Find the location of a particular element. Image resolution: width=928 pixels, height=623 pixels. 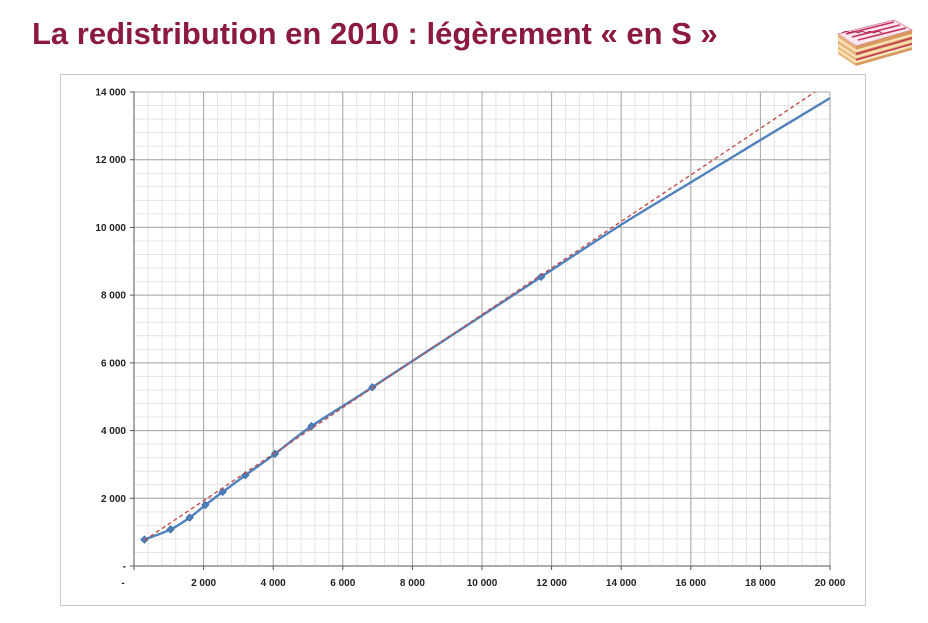

y-tick-label: 12 000 is located at coordinates (110, 160).